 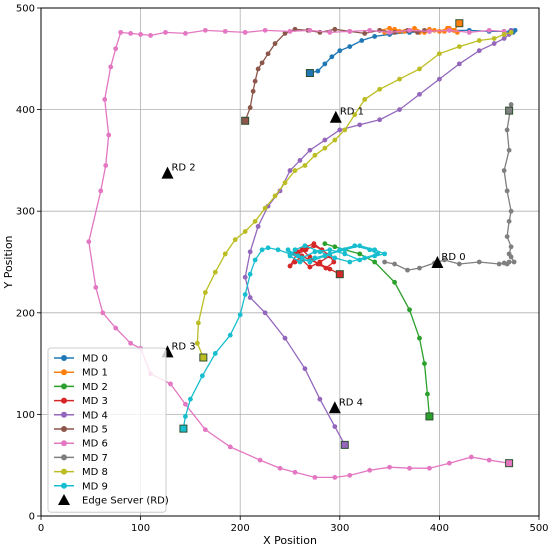 I want to click on y-tick-label: 0, so click(x=32, y=517).